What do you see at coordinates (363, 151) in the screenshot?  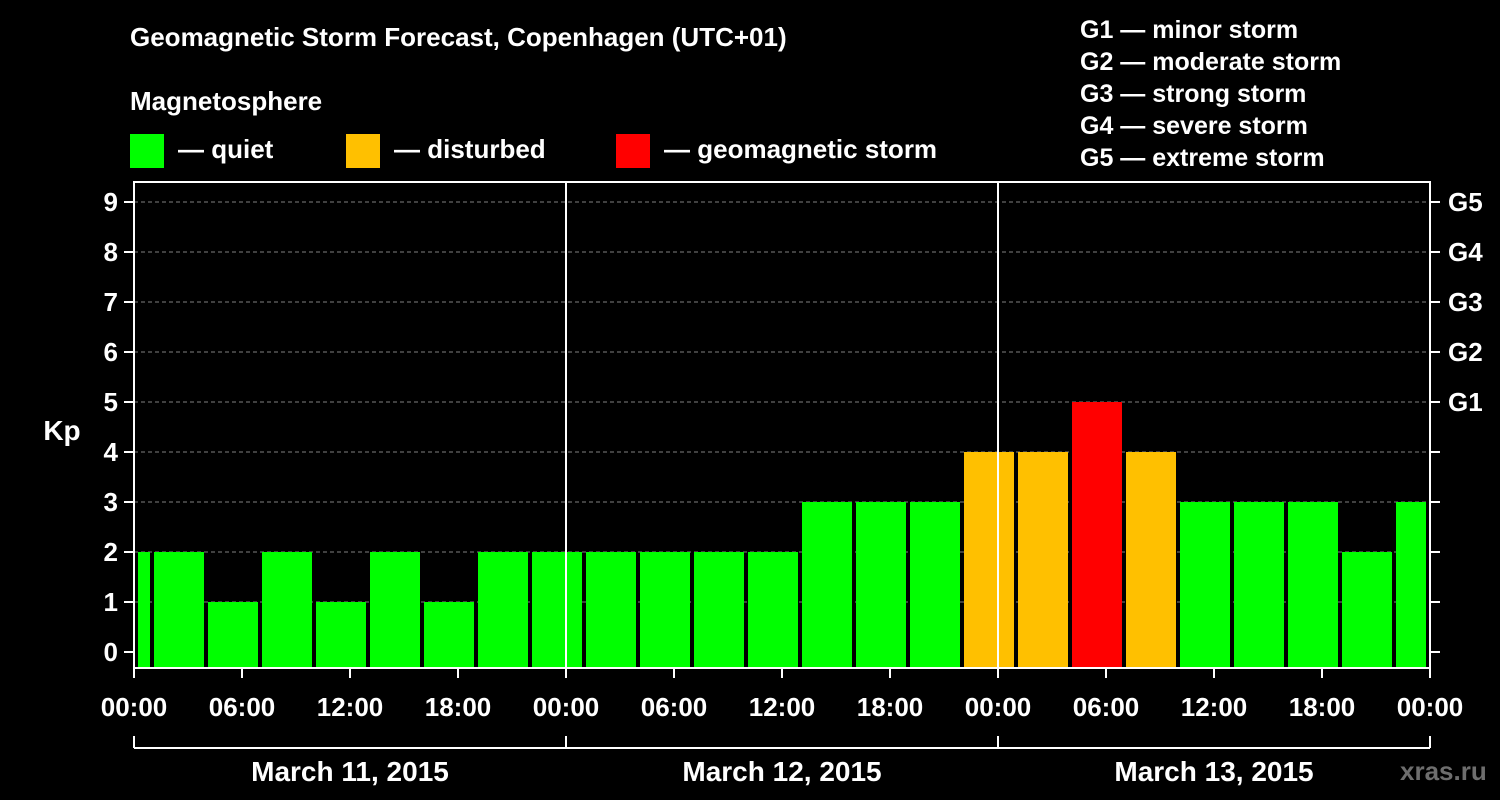 I see `legend-swatch-disturbed` at bounding box center [363, 151].